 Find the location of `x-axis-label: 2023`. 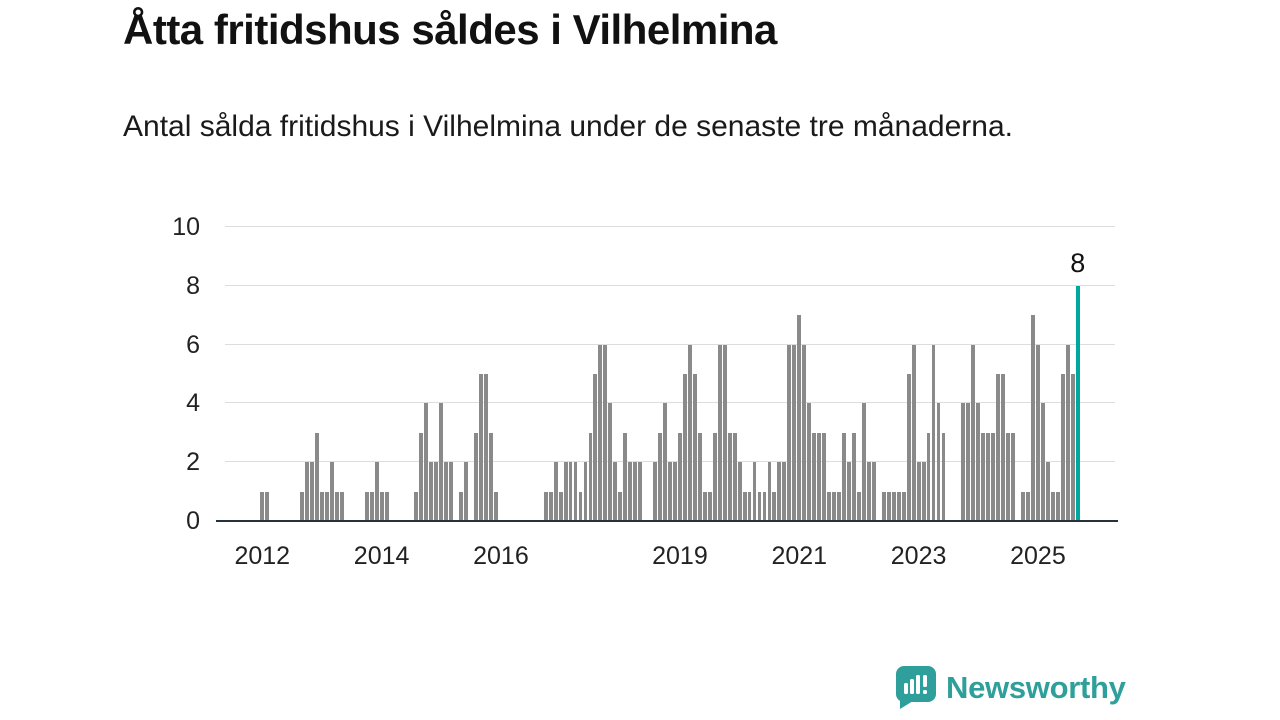

x-axis-label: 2023 is located at coordinates (918, 556).